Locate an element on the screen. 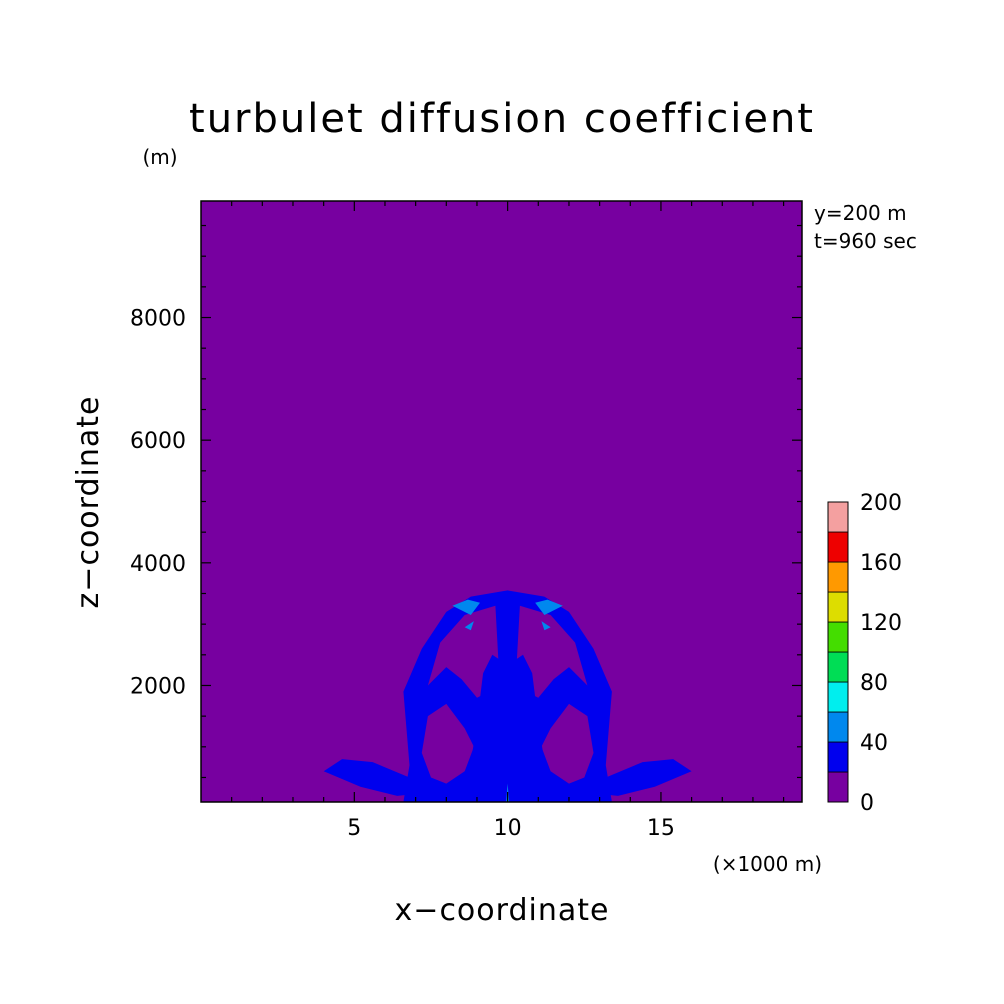 Image resolution: width=1004 pixels, height=1004 pixels. y-tick-label: 4000 is located at coordinates (158, 564).